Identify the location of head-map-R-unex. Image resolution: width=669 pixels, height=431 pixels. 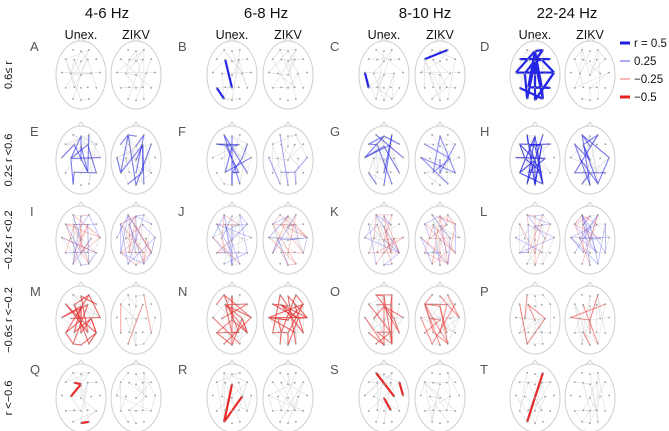
(232, 395).